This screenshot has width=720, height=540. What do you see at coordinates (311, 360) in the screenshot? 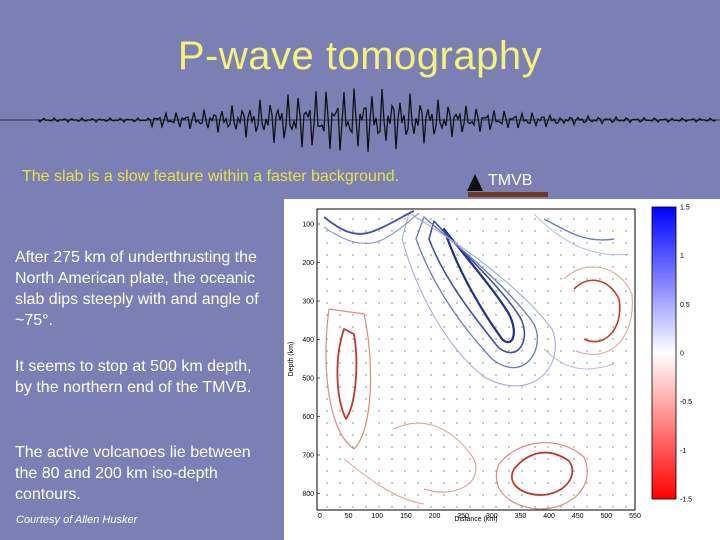
I see `y-axis-ticks: 100 200 300 400 500 600 700 800` at bounding box center [311, 360].